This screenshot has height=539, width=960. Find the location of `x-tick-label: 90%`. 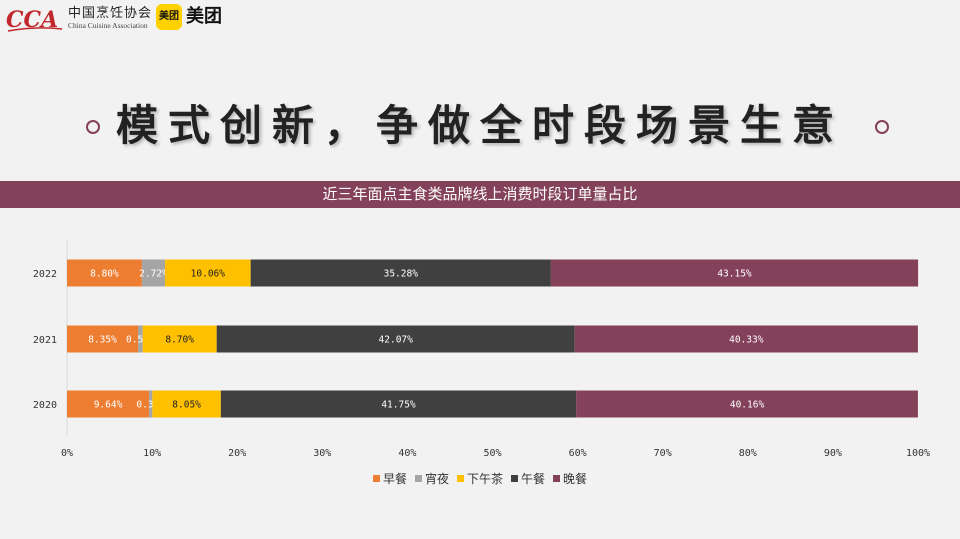

x-tick-label: 90% is located at coordinates (833, 453).